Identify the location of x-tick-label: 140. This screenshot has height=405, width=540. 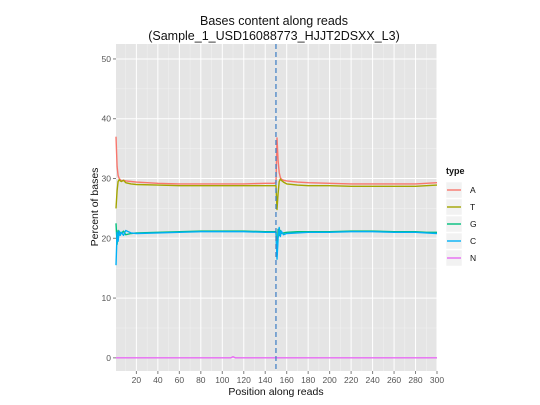
(265, 380).